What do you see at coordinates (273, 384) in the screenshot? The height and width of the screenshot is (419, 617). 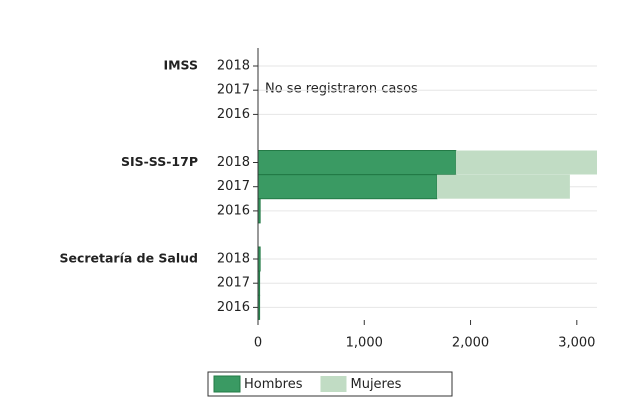 I see `legend-label: Hombres` at bounding box center [273, 384].